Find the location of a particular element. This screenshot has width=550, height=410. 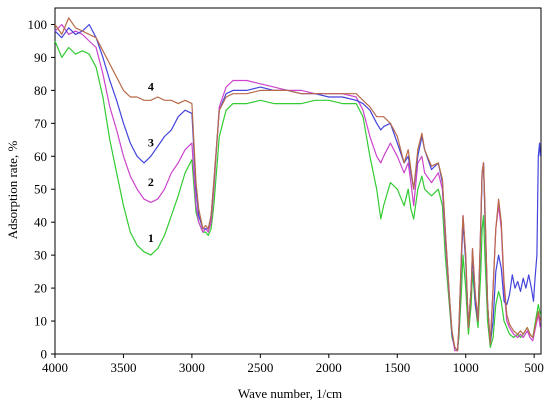

curve-labels-group: 1 2 3 4 is located at coordinates (151, 162).